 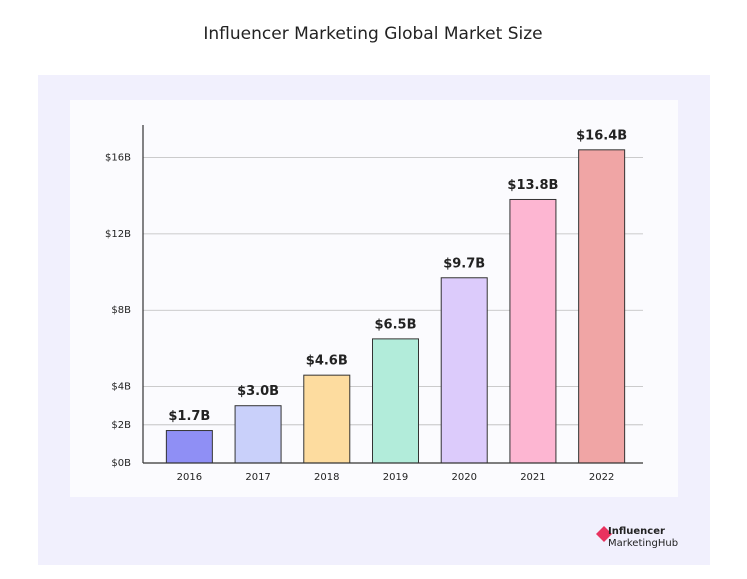 What do you see at coordinates (121, 310) in the screenshot?
I see `y-tick-label: $8B` at bounding box center [121, 310].